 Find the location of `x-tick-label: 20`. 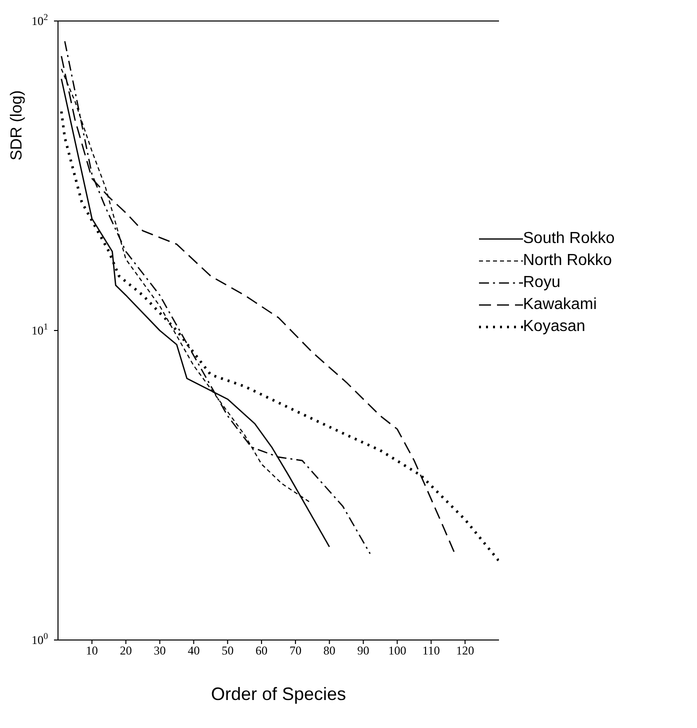

x-tick-label: 20 is located at coordinates (126, 651).